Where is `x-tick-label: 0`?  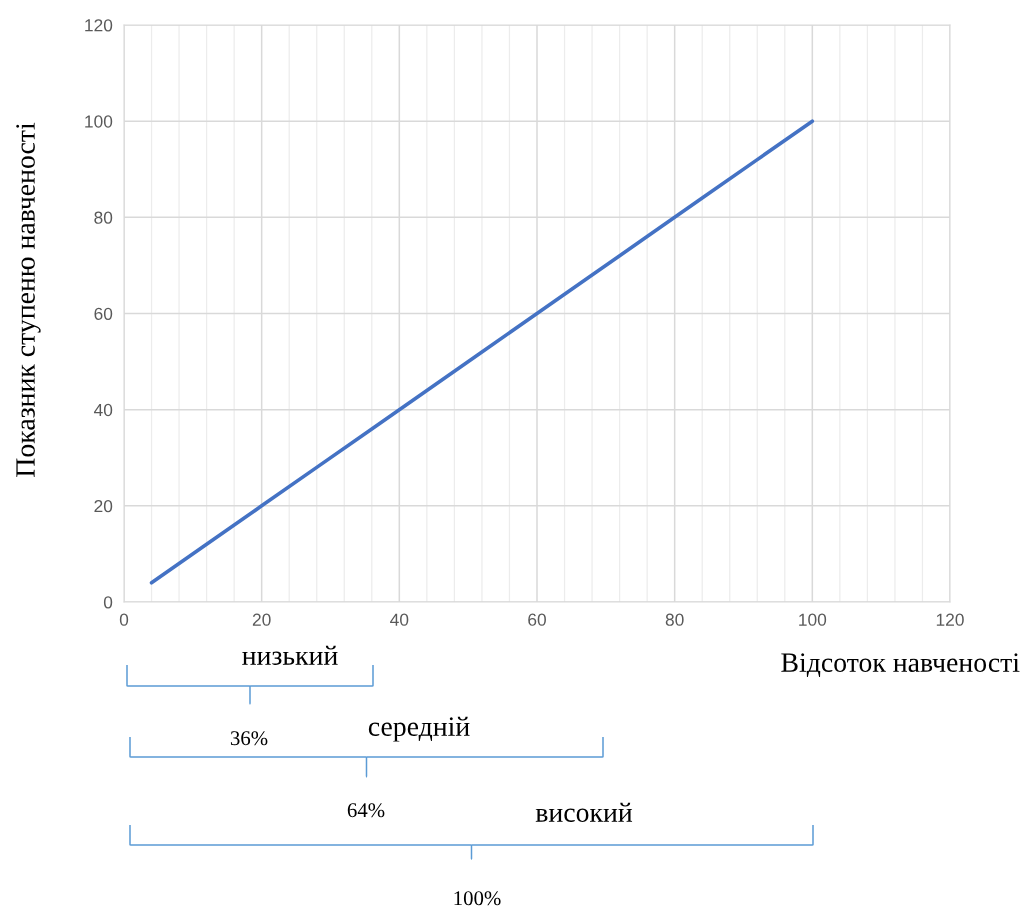 x-tick-label: 0 is located at coordinates (124, 619).